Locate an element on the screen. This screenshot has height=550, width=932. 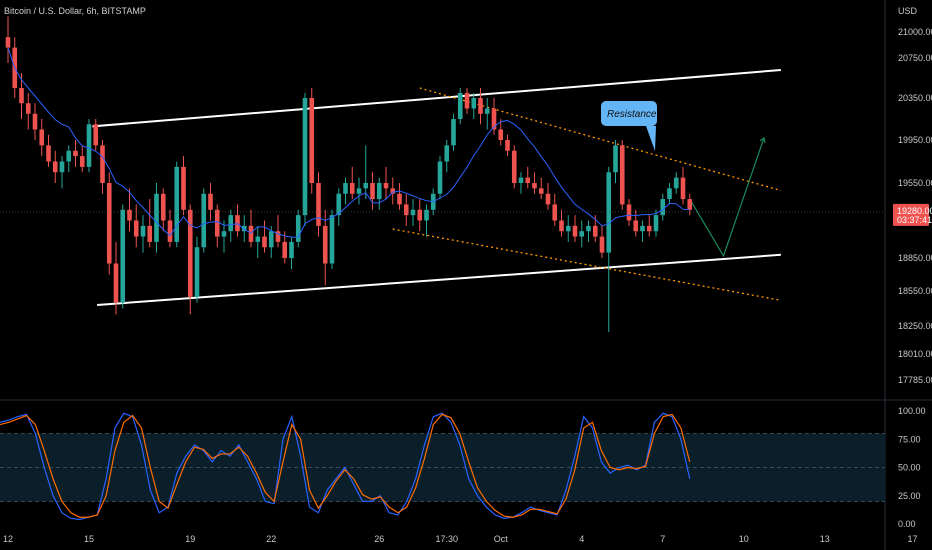
annotation-bubble is located at coordinates (629, 113).